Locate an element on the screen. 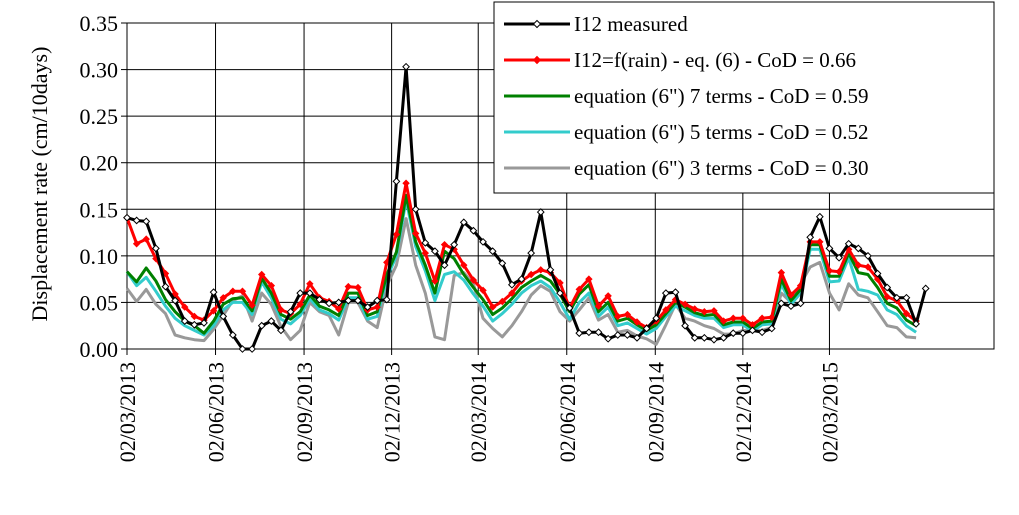  y-axis-title: Displacement rate (cm/10days) is located at coordinates (39, 184).